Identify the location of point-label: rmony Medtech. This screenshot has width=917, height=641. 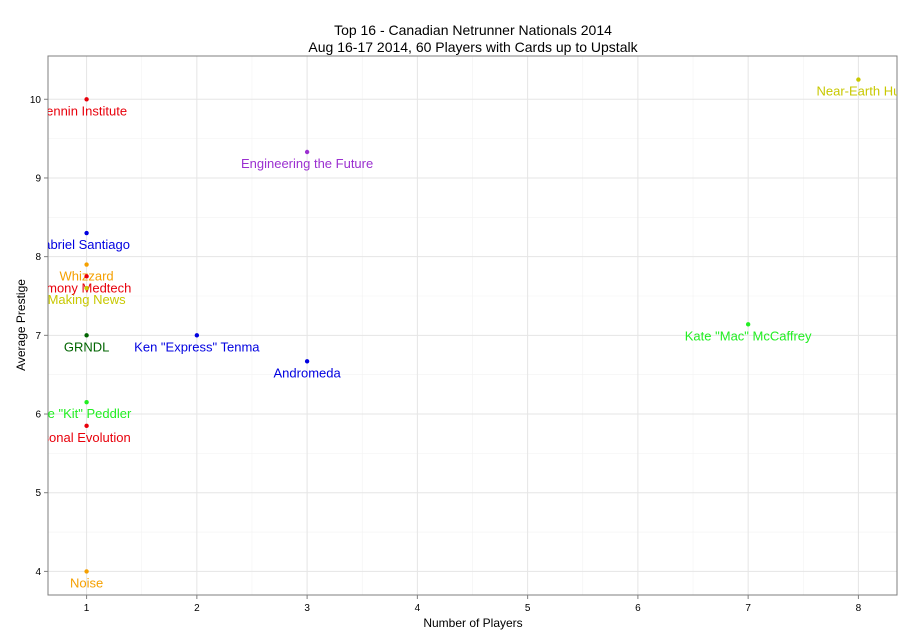
(87, 287).